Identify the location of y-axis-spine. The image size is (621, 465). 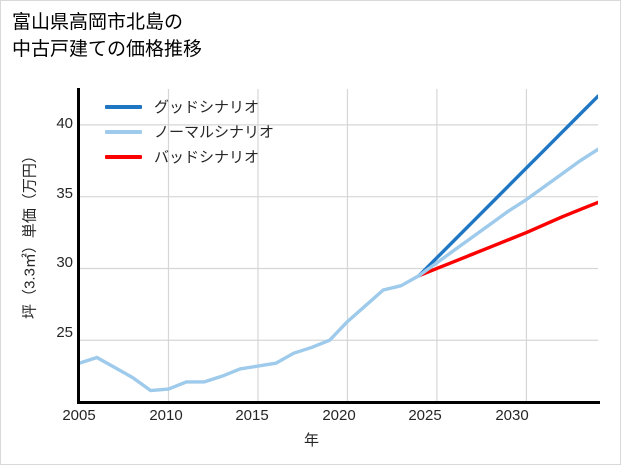
(78, 246).